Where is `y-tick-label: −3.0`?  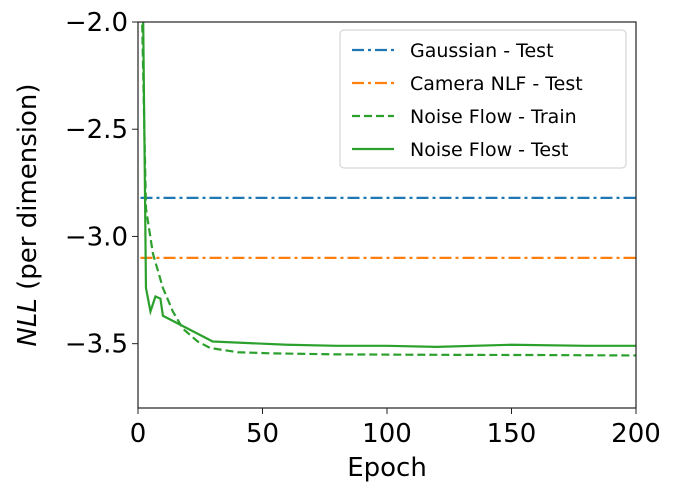 y-tick-label: −3.0 is located at coordinates (96, 237).